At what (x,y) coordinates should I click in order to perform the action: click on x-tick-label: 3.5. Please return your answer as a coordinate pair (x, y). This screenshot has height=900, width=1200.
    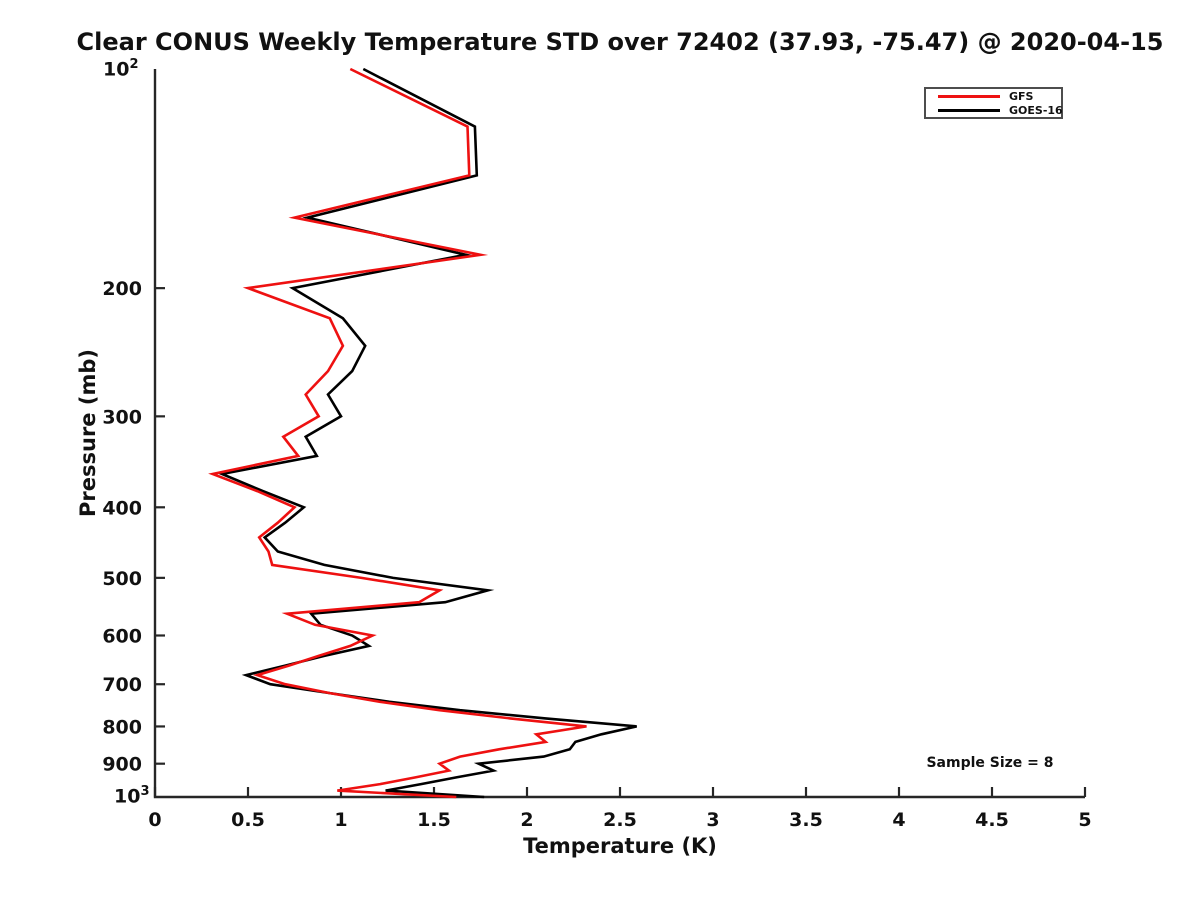
    Looking at the image, I should click on (806, 820).